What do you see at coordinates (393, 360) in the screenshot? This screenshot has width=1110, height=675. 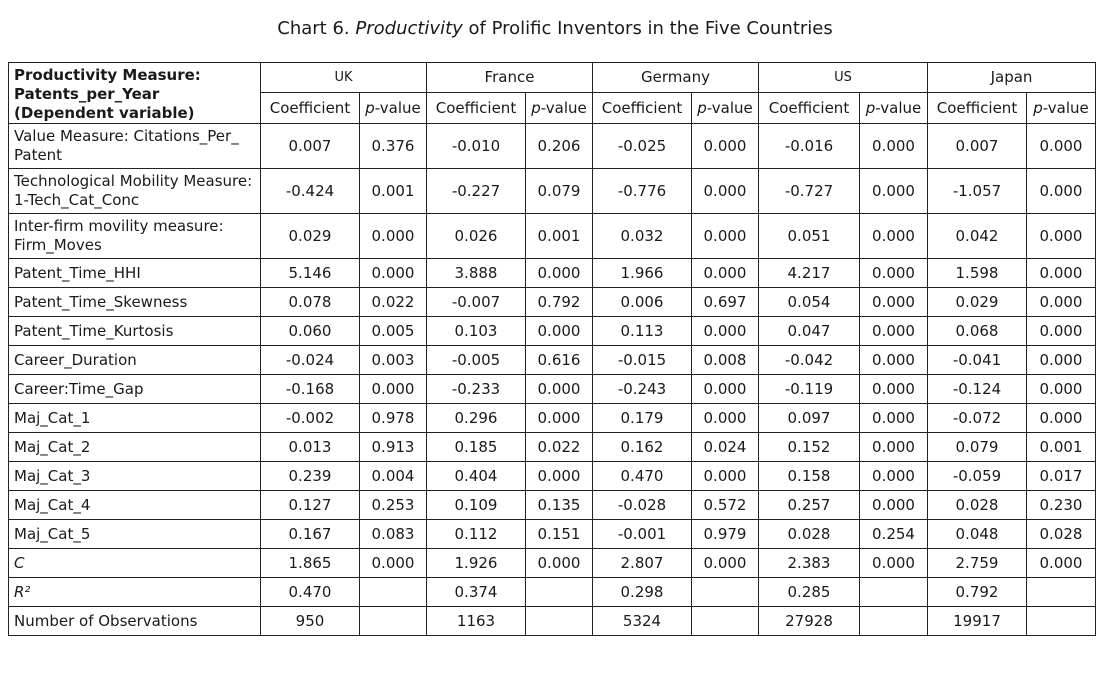 I see `p-value-cell: 0.003` at bounding box center [393, 360].